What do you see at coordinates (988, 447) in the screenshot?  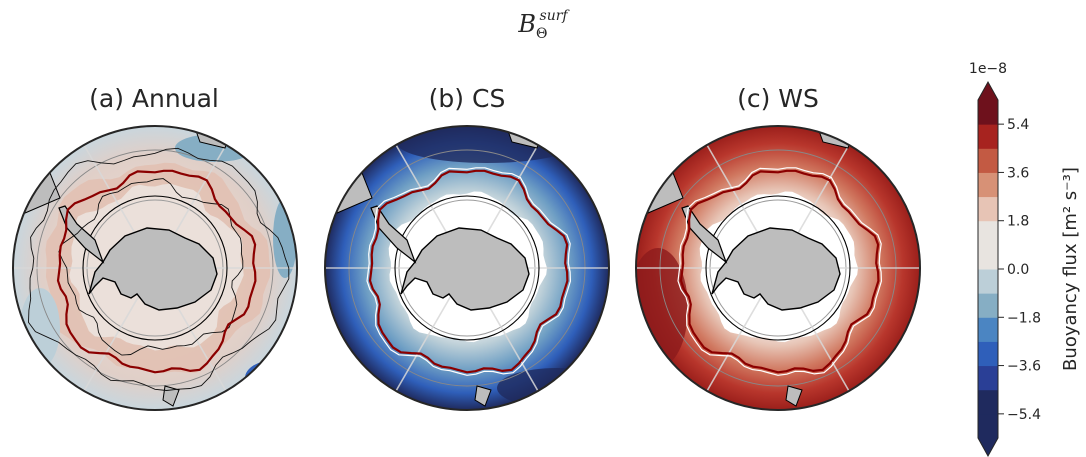 I see `colorbar-extend-min` at bounding box center [988, 447].